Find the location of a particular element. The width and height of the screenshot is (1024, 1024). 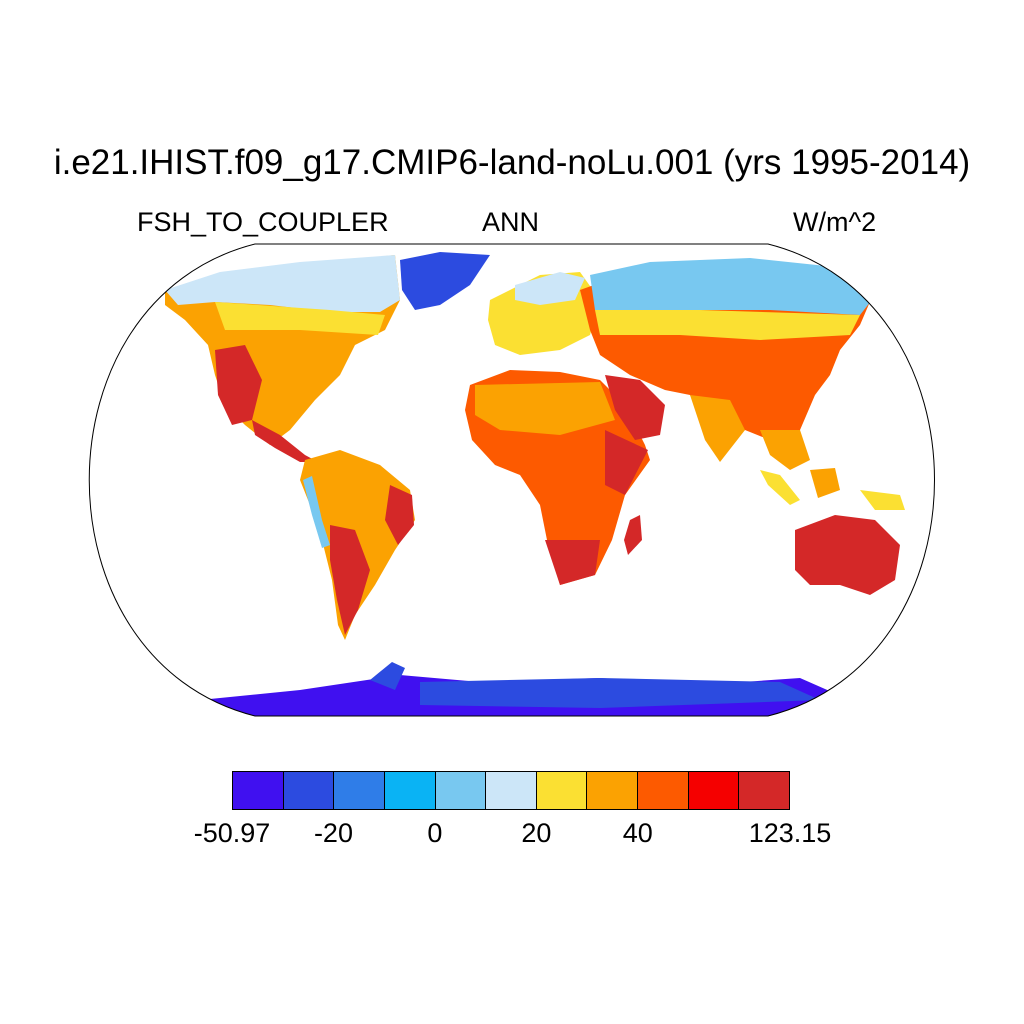

asia-band is located at coordinates (727, 325).